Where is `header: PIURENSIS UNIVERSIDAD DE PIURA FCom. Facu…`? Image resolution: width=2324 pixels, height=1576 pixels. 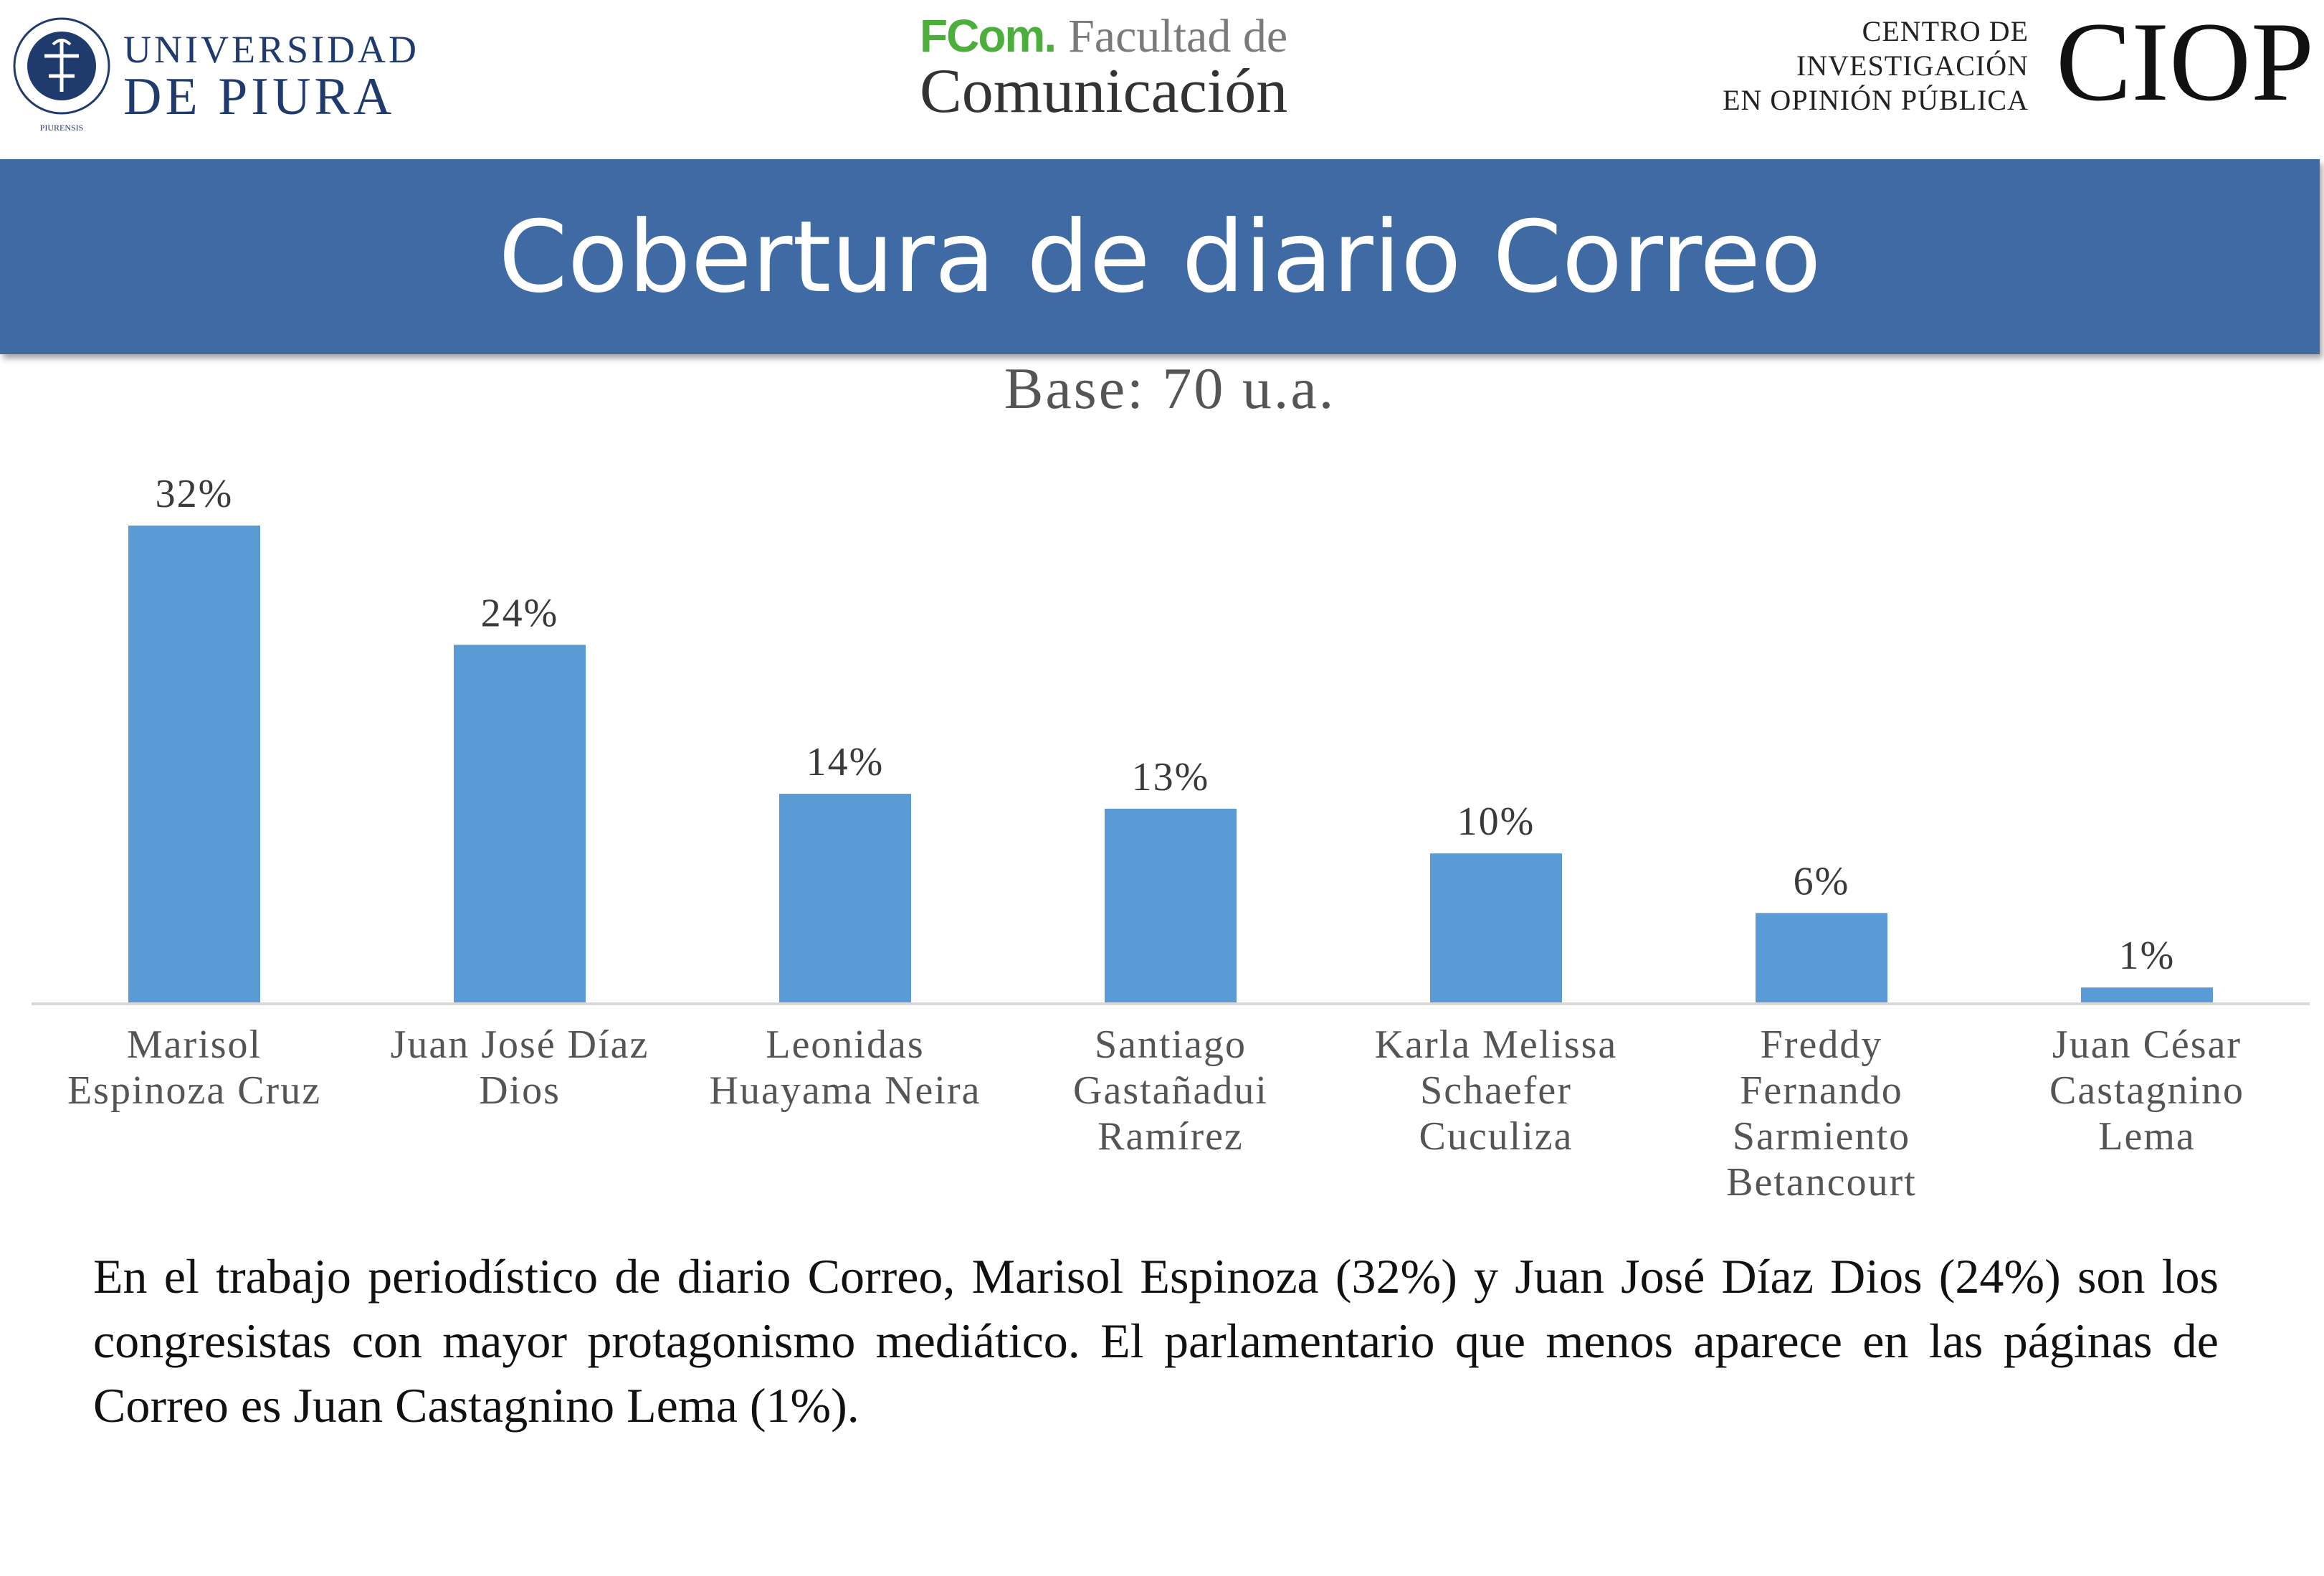 header: PIURENSIS UNIVERSIDAD DE PIURA FCom. Facu… is located at coordinates (1162, 79).